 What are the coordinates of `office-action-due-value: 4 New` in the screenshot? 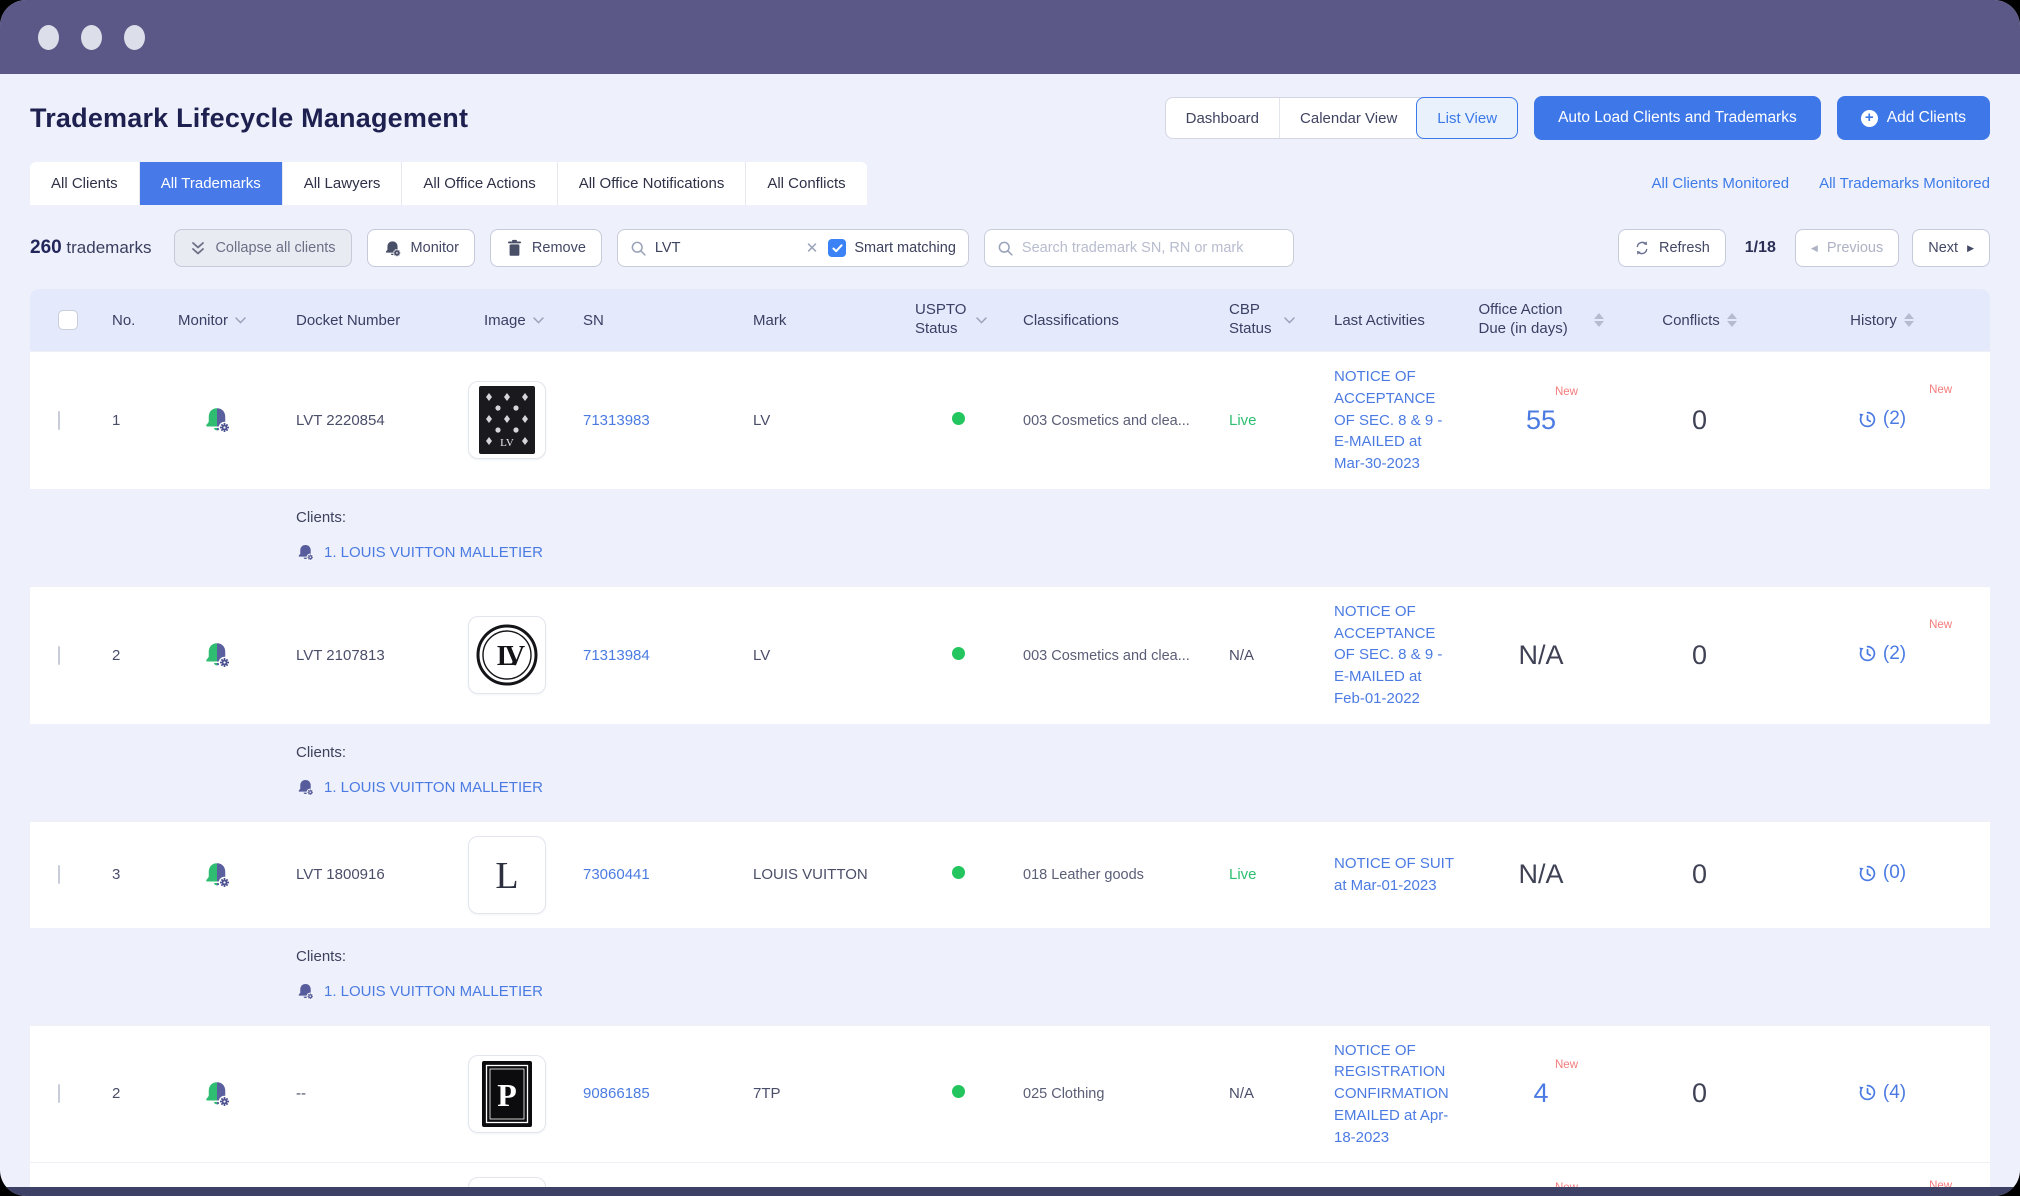 It's located at (1556, 1084).